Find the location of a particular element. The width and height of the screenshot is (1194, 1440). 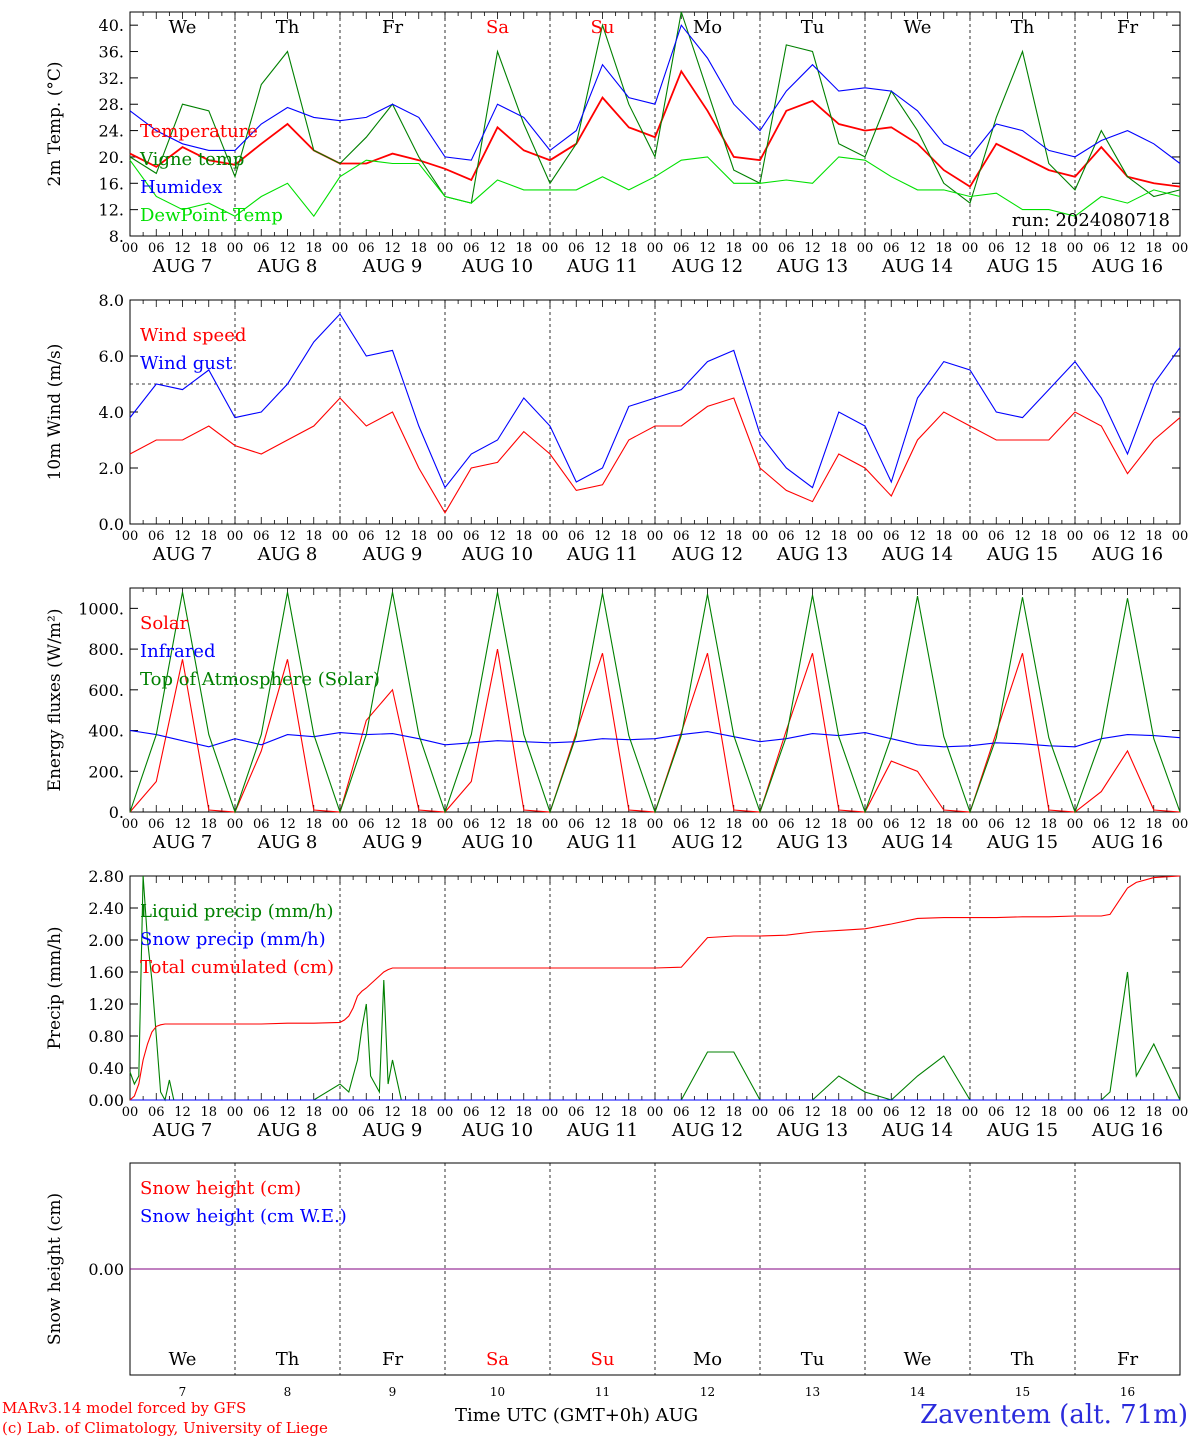

date-label: AUG 12 is located at coordinates (707, 266).